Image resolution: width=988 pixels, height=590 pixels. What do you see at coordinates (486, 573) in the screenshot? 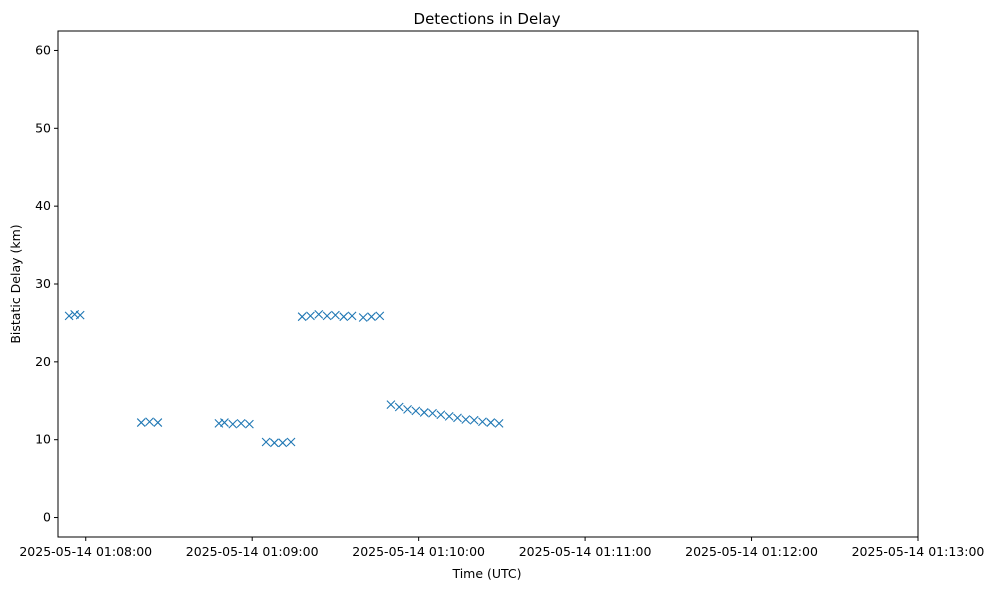
I see `x-axis-label: Time (UTC)` at bounding box center [486, 573].